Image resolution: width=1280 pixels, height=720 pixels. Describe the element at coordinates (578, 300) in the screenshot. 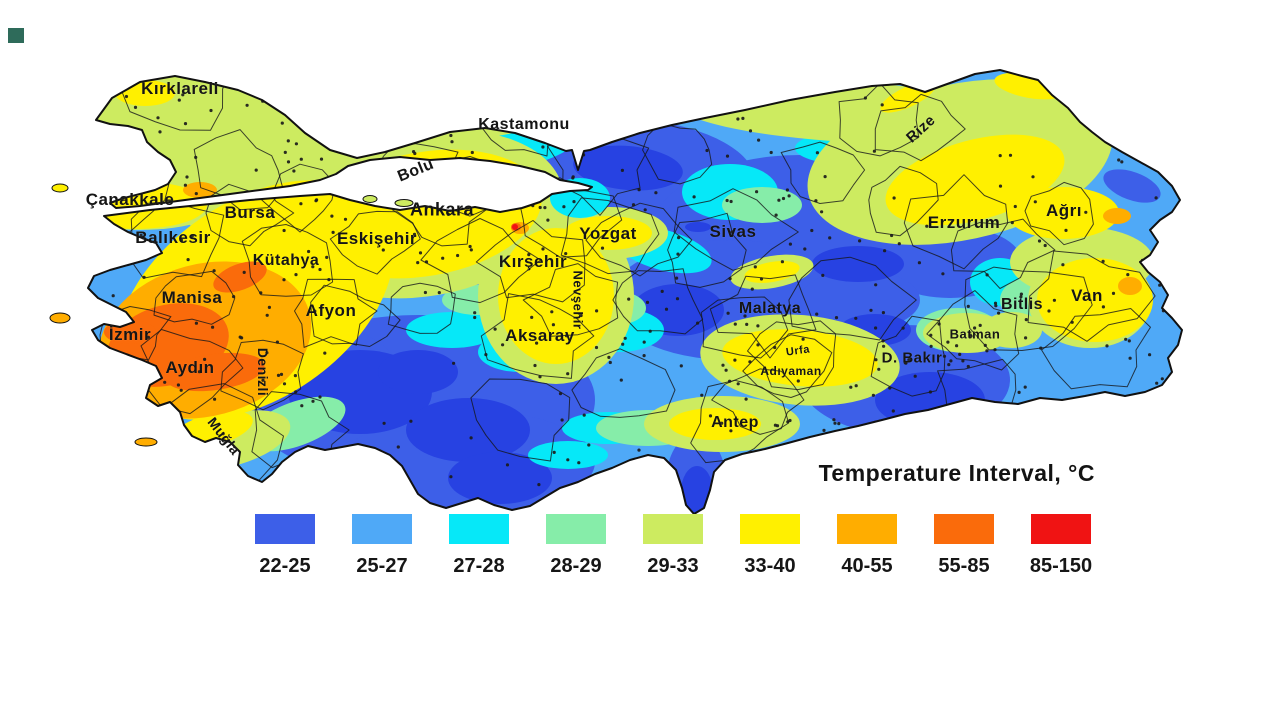

I see `city-label-nev-ehir: Nevşehir` at that location.